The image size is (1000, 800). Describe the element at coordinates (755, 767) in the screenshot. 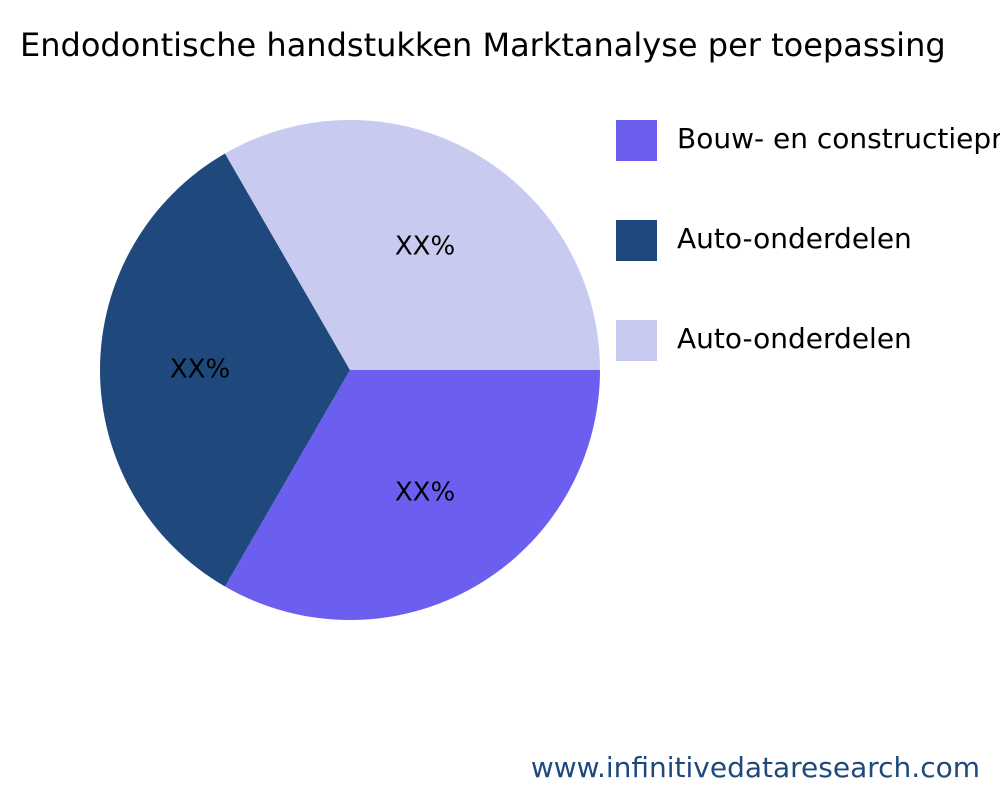

I see `source: www.infinitivedataresearch.com` at that location.